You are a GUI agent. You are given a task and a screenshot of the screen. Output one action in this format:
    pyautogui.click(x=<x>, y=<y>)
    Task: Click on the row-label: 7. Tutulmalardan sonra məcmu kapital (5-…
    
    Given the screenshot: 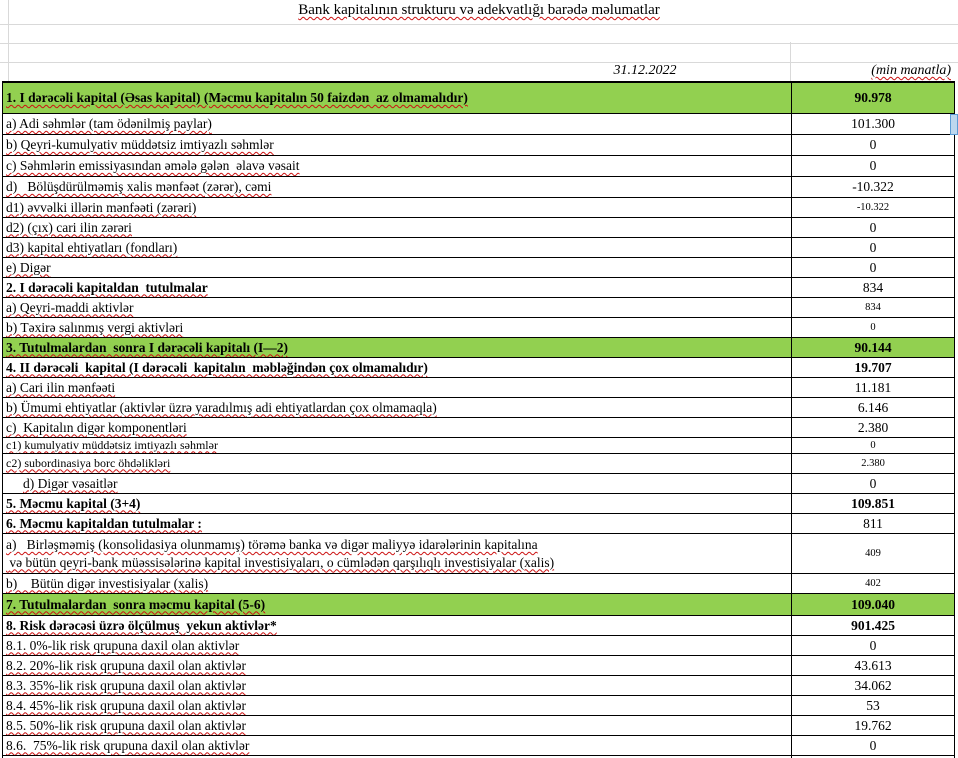 What is the action you would take?
    pyautogui.click(x=397, y=604)
    